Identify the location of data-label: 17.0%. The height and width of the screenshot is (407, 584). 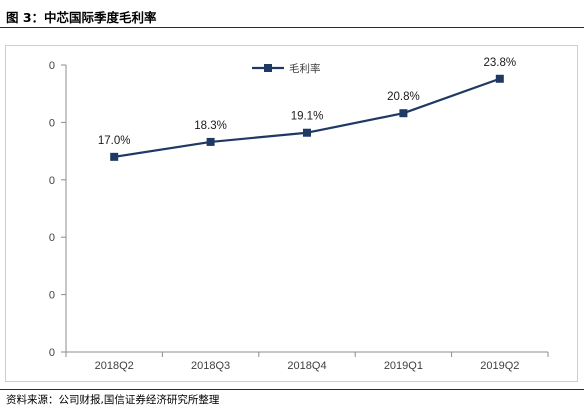
(114, 141).